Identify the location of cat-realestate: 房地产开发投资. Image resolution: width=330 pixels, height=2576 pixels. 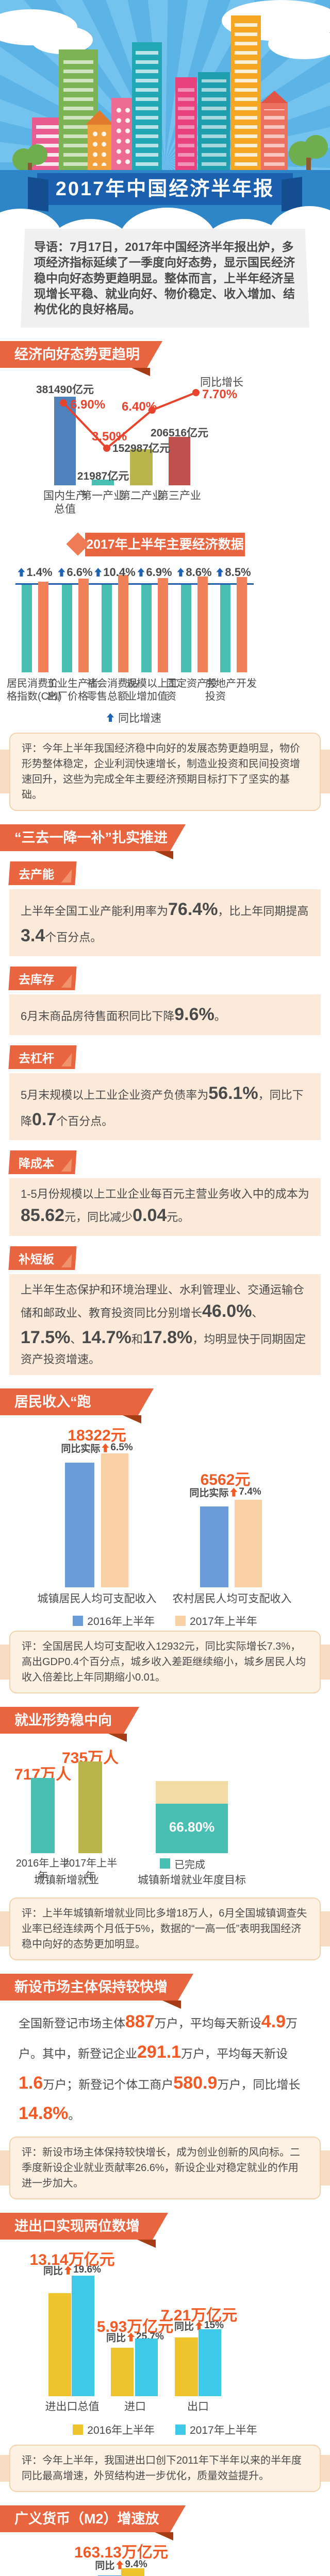
(231, 690).